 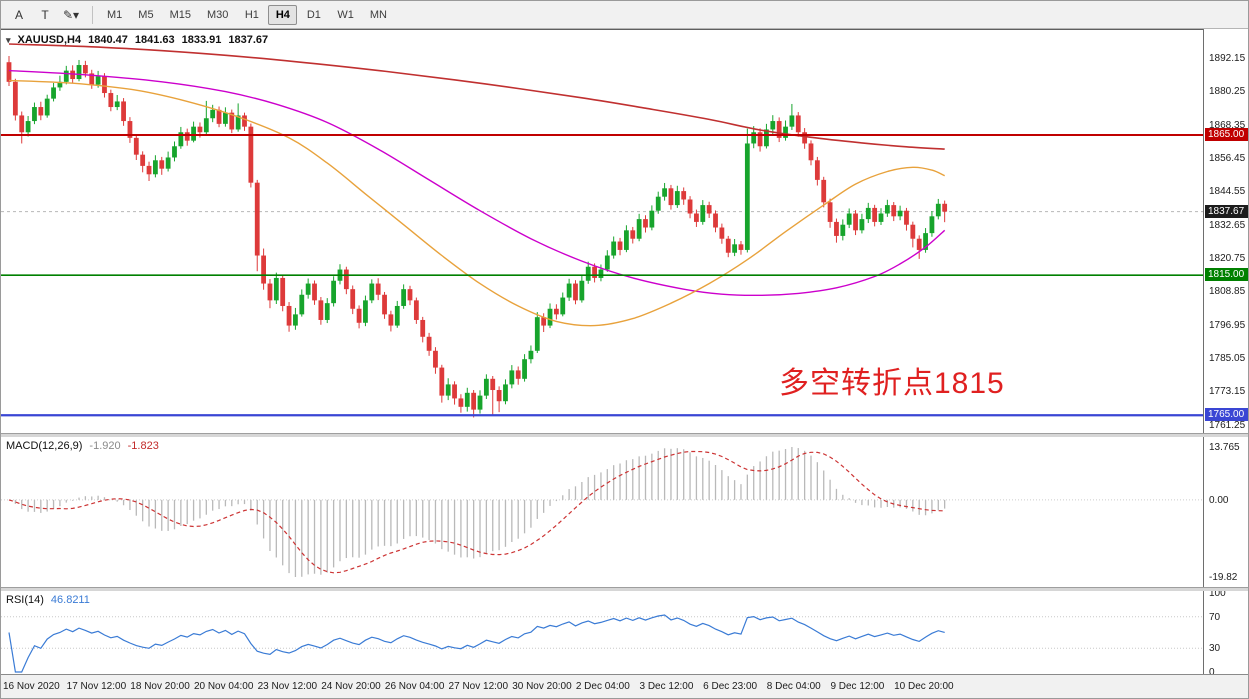 I want to click on text-label-tool-icon: A, so click(x=19, y=15).